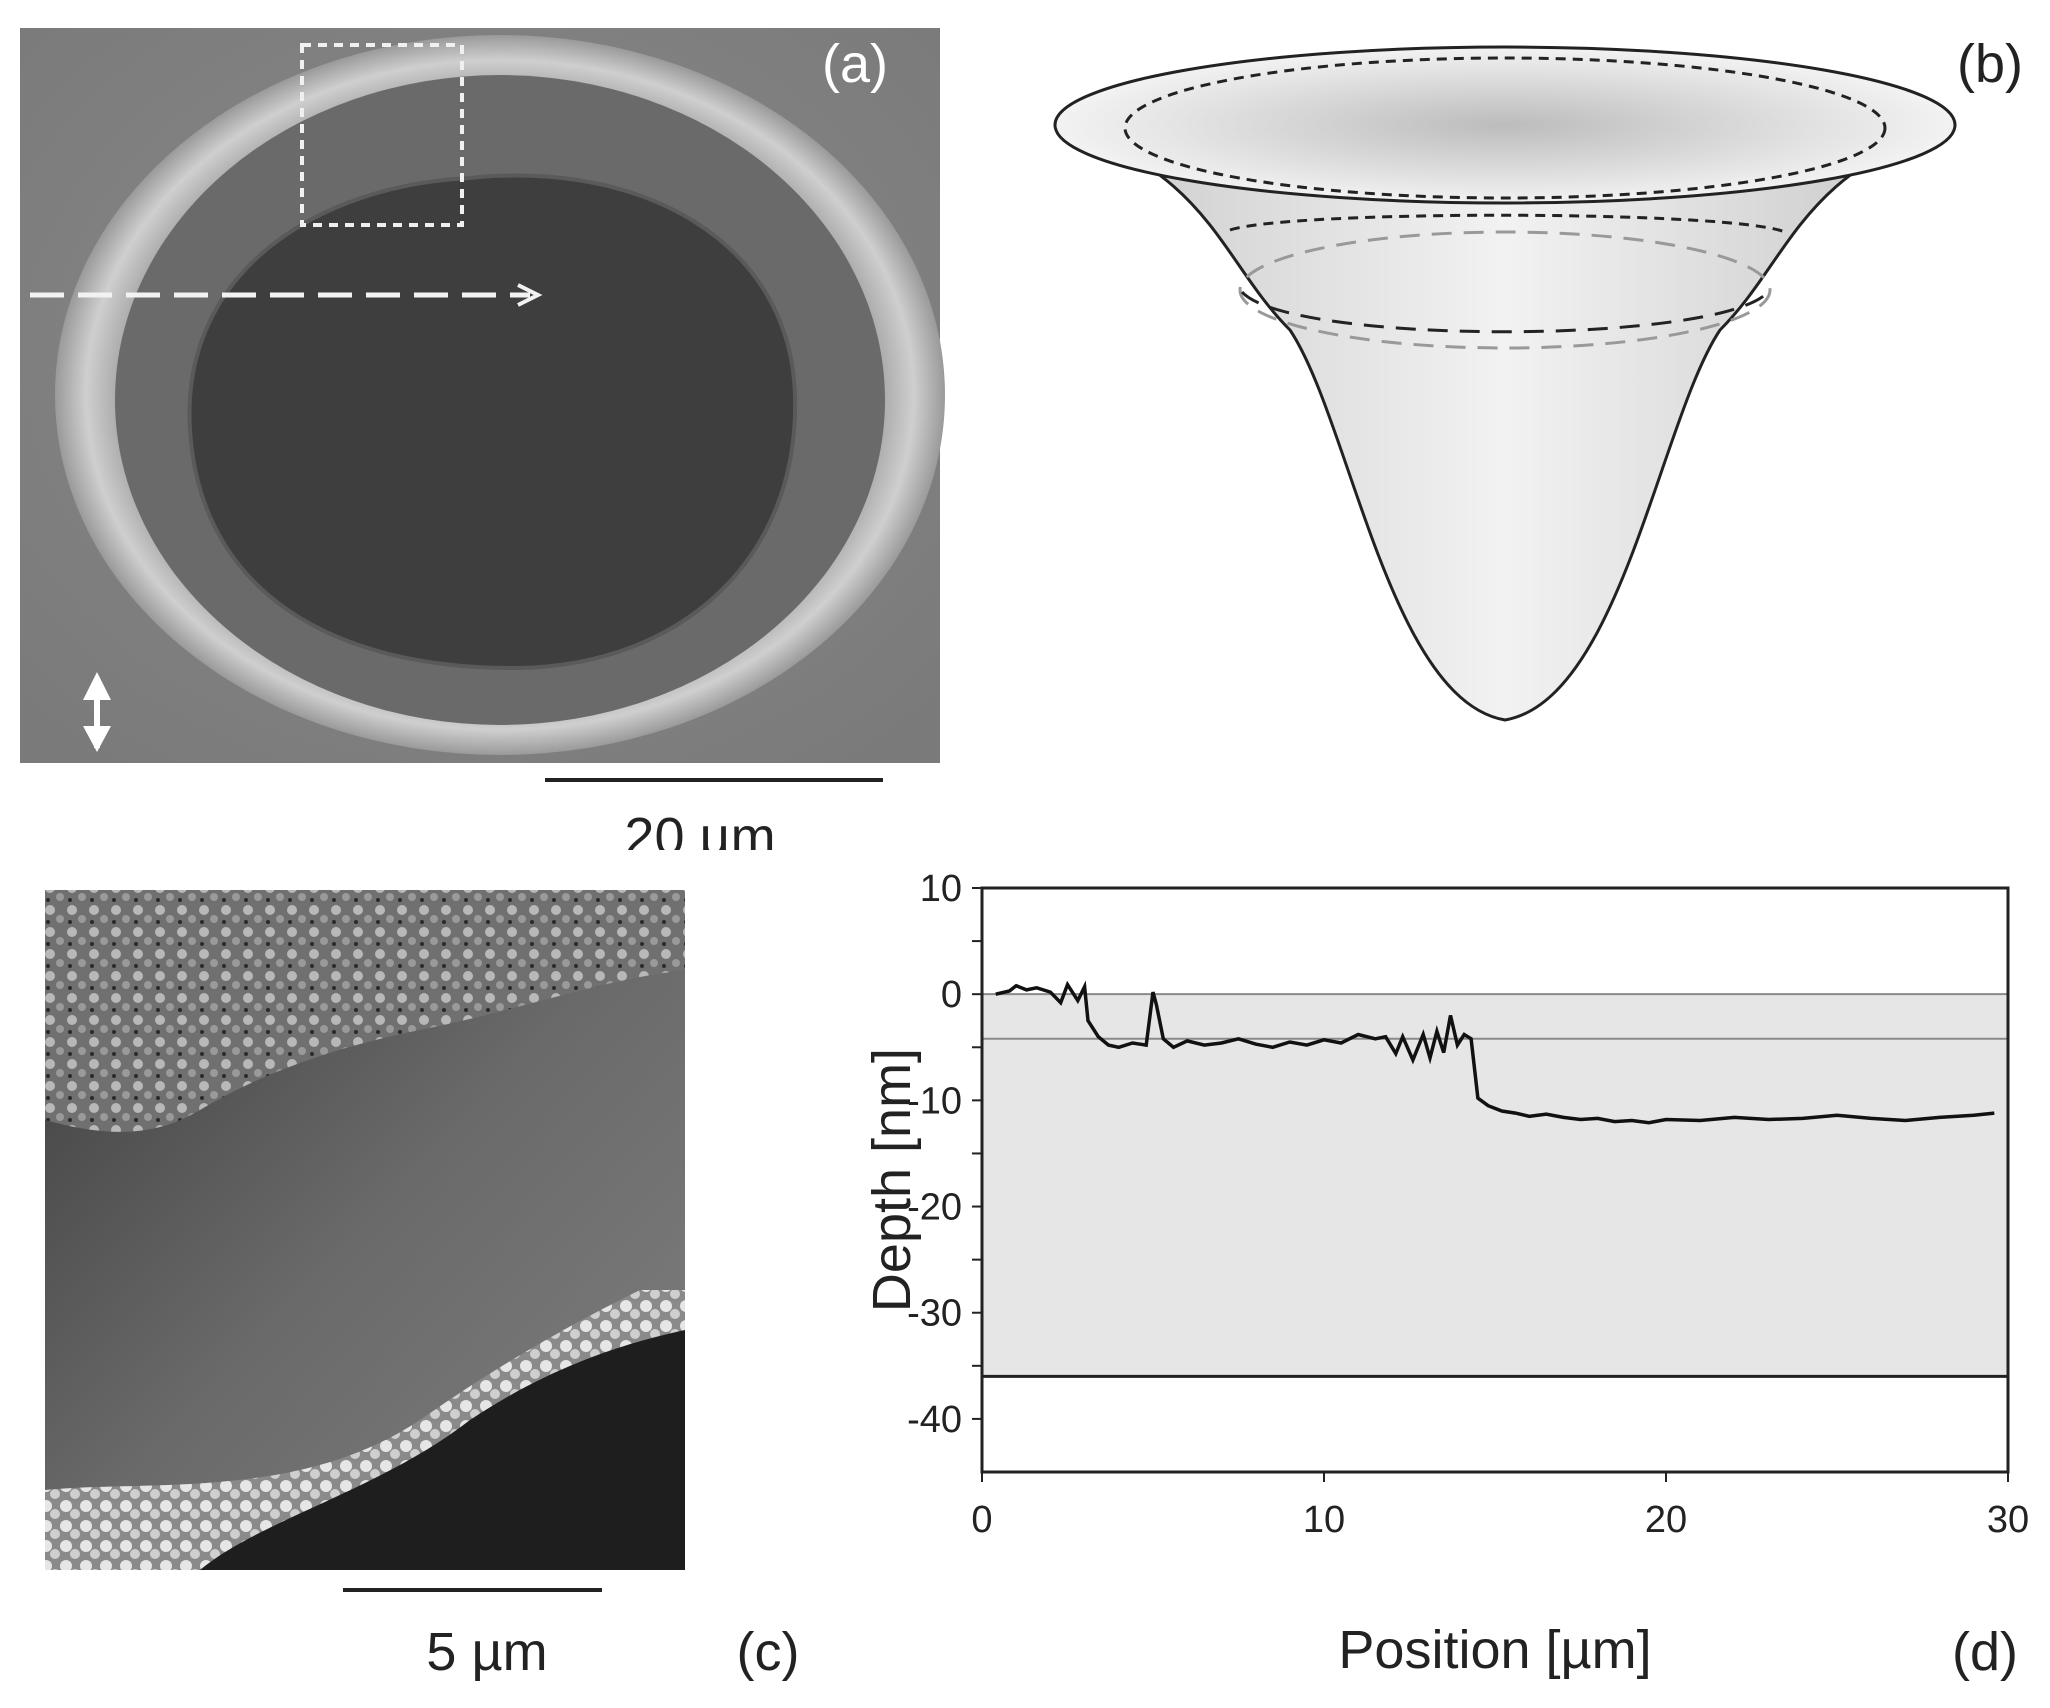 This screenshot has height=1708, width=2050. I want to click on contour-lower-front, so click(1505, 312).